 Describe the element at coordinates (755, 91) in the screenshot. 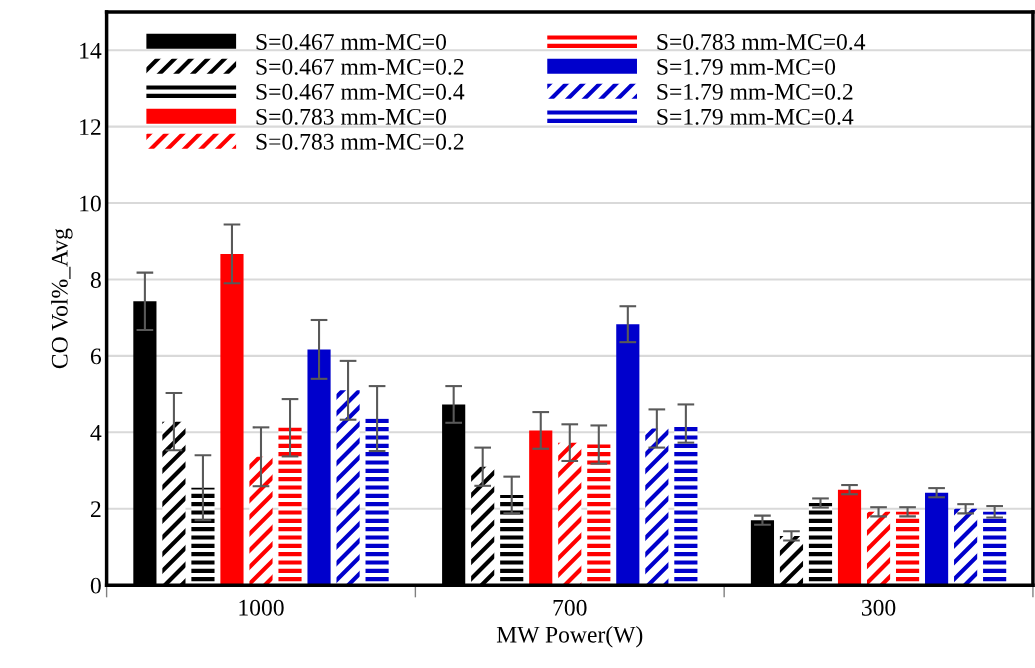

I see `legend-label: S=1.79 mm-MC=0.2` at that location.